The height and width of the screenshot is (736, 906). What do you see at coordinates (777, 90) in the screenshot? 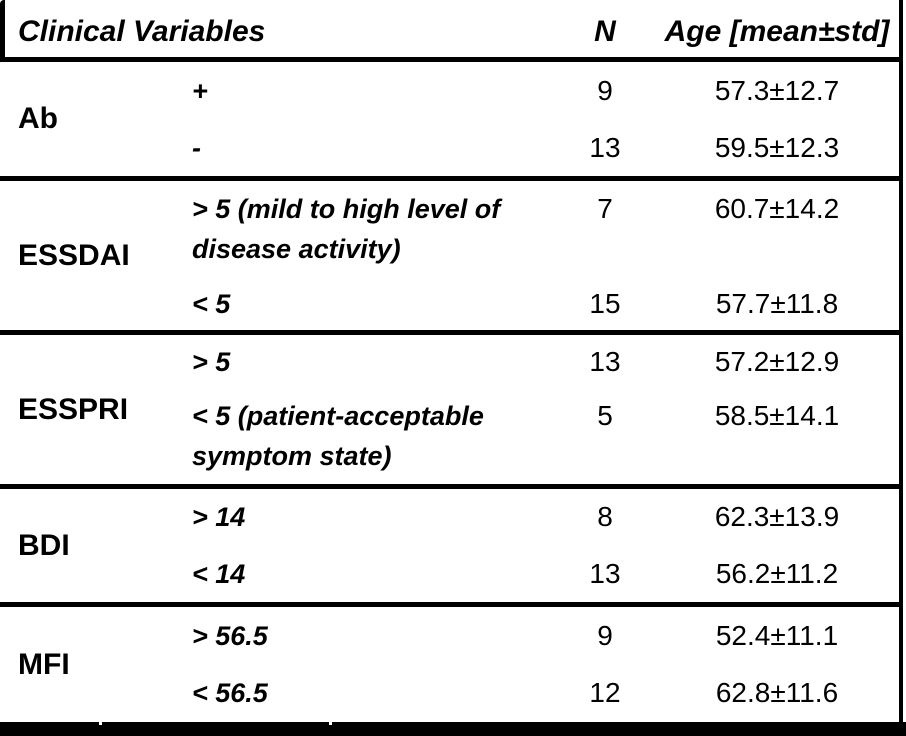
I see `age-cell: 57.3±12.7` at bounding box center [777, 90].